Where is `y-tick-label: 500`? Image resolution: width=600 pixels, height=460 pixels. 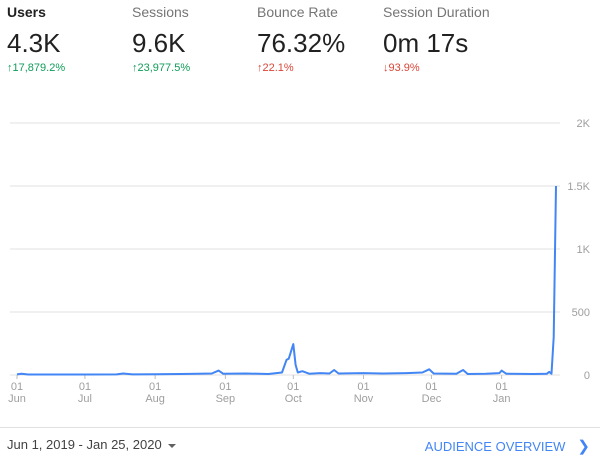 y-tick-label: 500 is located at coordinates (581, 313).